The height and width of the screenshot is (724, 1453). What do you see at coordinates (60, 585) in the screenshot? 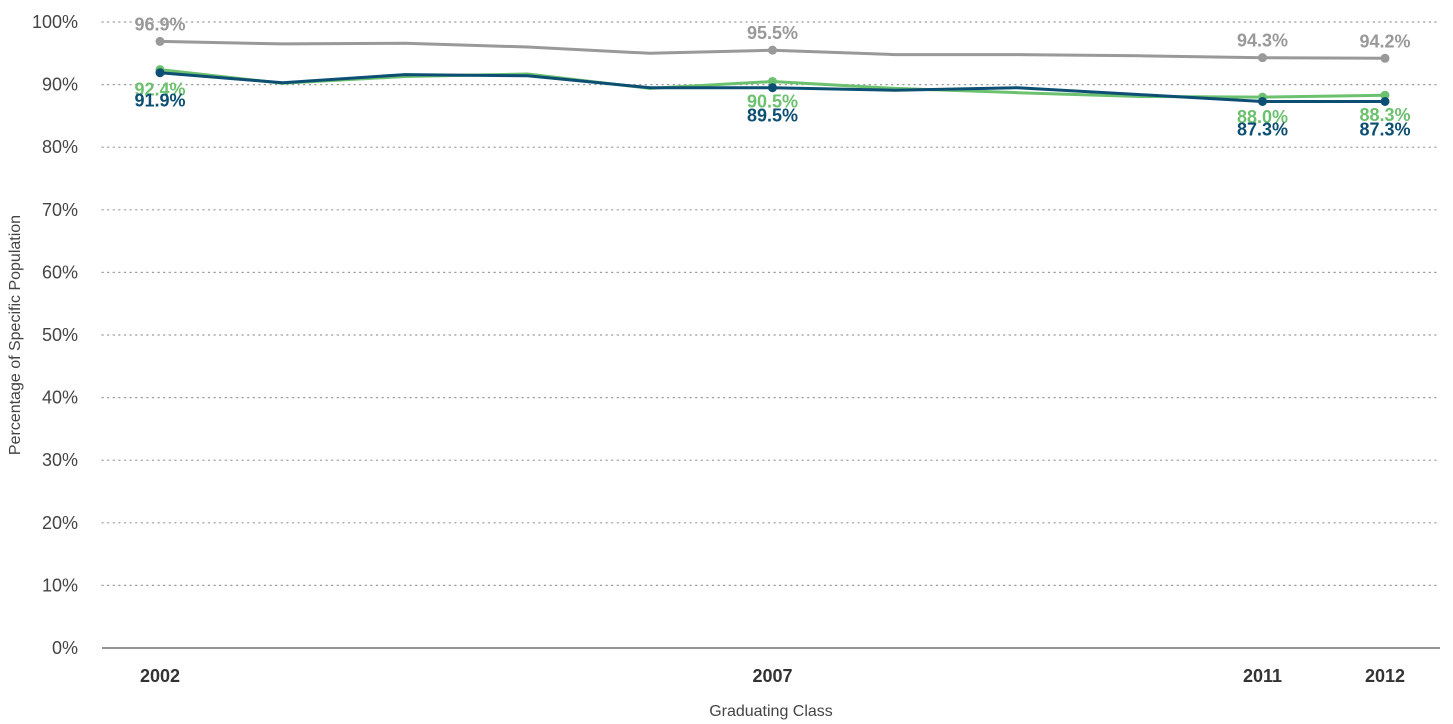
I see `y-tick-label: 10%` at bounding box center [60, 585].